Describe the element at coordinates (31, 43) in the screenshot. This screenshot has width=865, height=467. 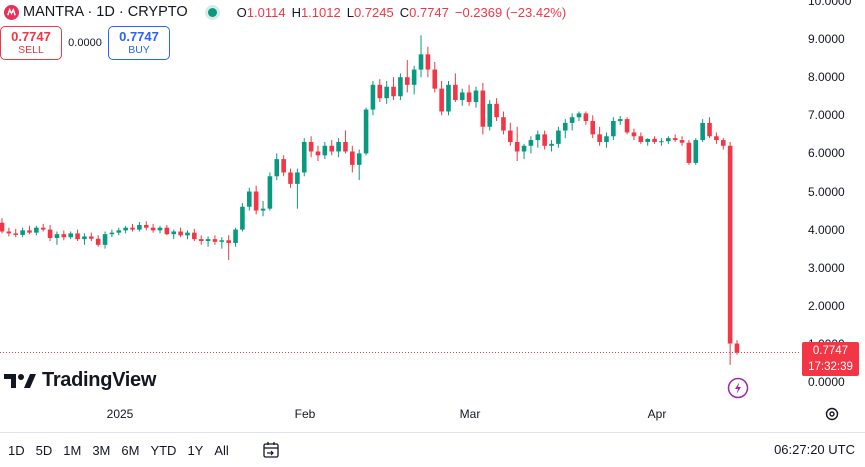
I see `sell-button: 0.7747 SELL` at that location.